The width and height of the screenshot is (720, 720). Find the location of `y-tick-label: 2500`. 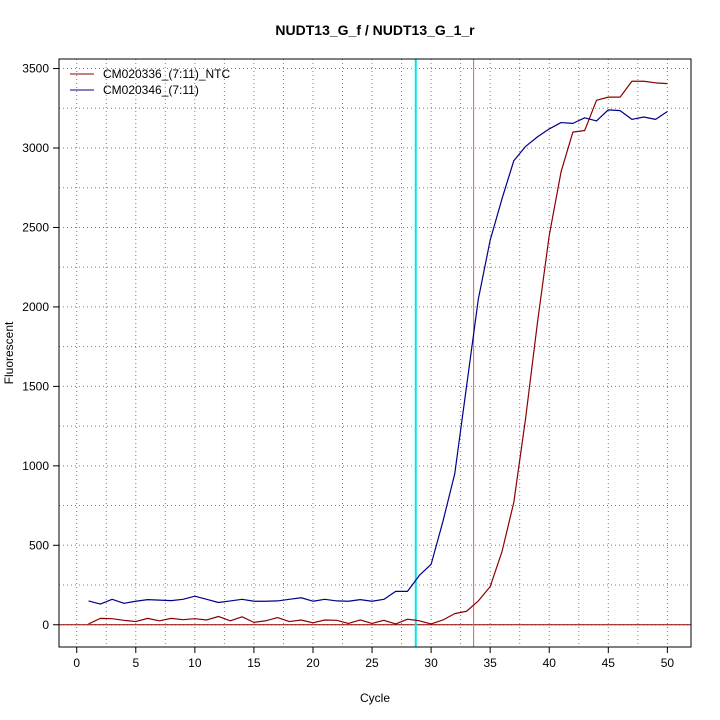

y-tick-label: 2500 is located at coordinates (35, 227).